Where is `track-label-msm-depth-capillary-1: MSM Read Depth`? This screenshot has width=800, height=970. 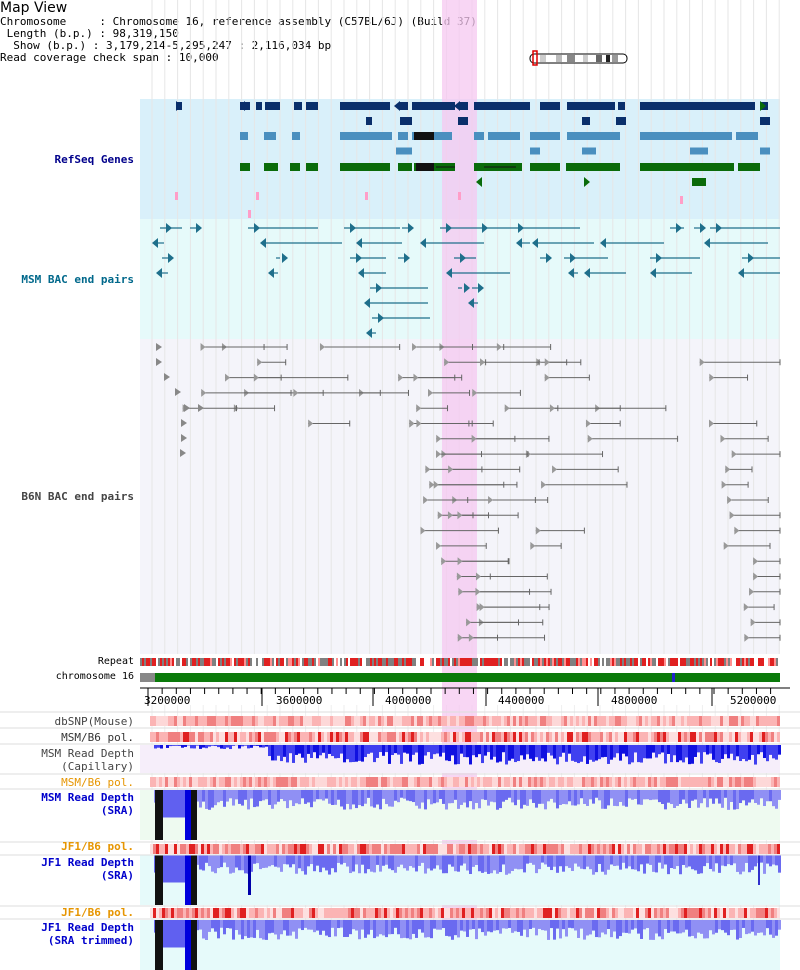 track-label-msm-depth-capillary-1: MSM Read Depth is located at coordinates (87, 753).